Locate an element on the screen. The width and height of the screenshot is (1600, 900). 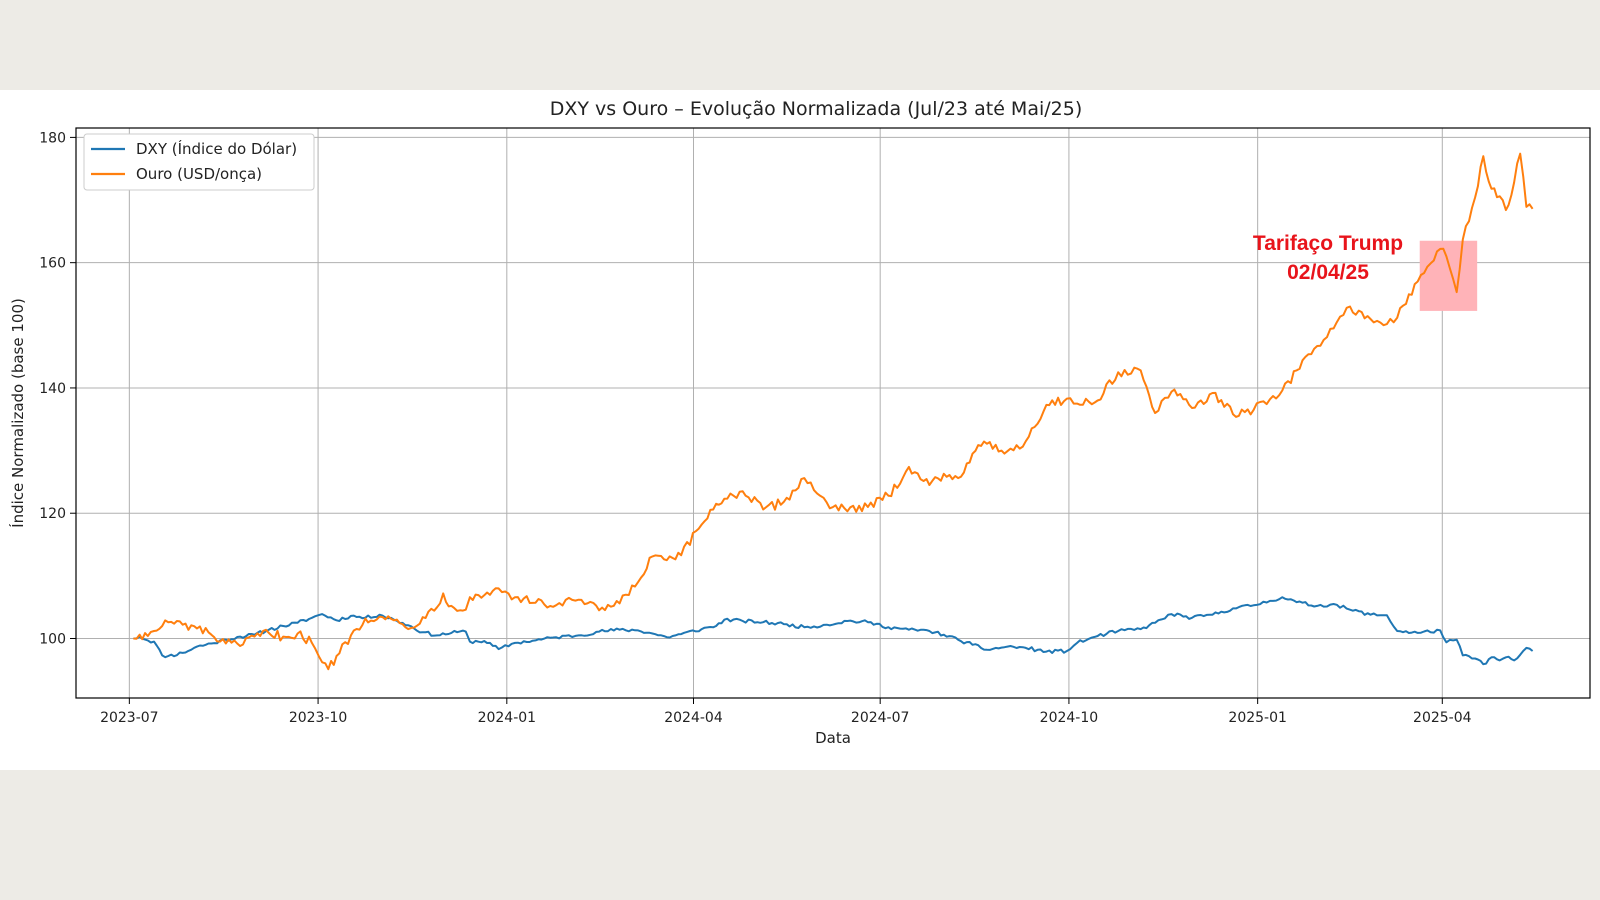
x-tick-label: 2025-01 is located at coordinates (1257, 718).